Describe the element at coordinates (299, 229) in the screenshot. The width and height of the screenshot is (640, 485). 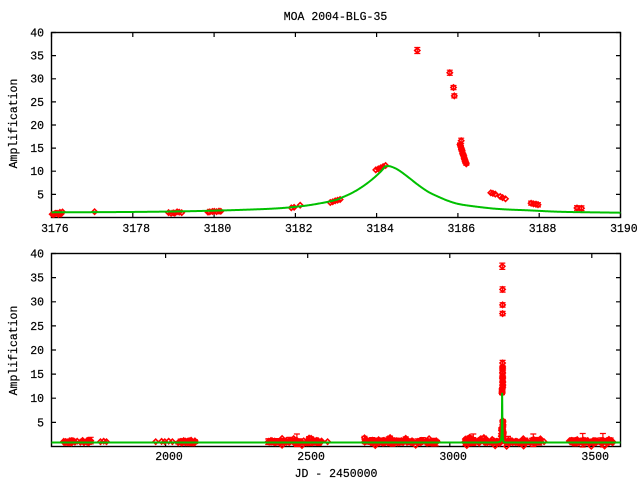
I see `svg-text: 3182` at that location.